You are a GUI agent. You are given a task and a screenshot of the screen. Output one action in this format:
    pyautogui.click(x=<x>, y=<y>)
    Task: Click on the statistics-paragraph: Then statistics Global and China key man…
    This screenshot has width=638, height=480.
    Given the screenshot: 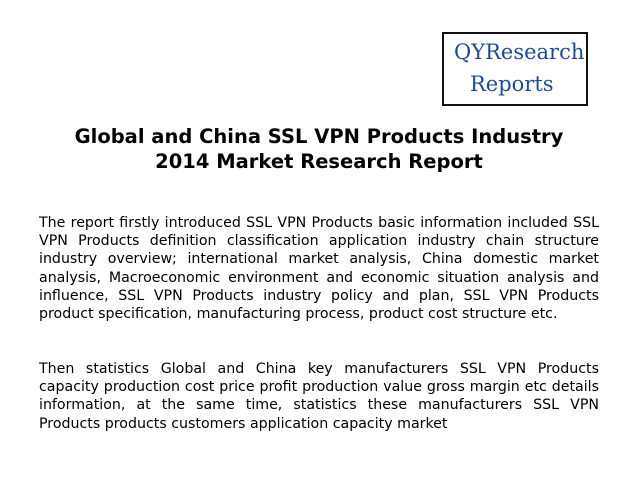 What is the action you would take?
    pyautogui.click(x=319, y=396)
    